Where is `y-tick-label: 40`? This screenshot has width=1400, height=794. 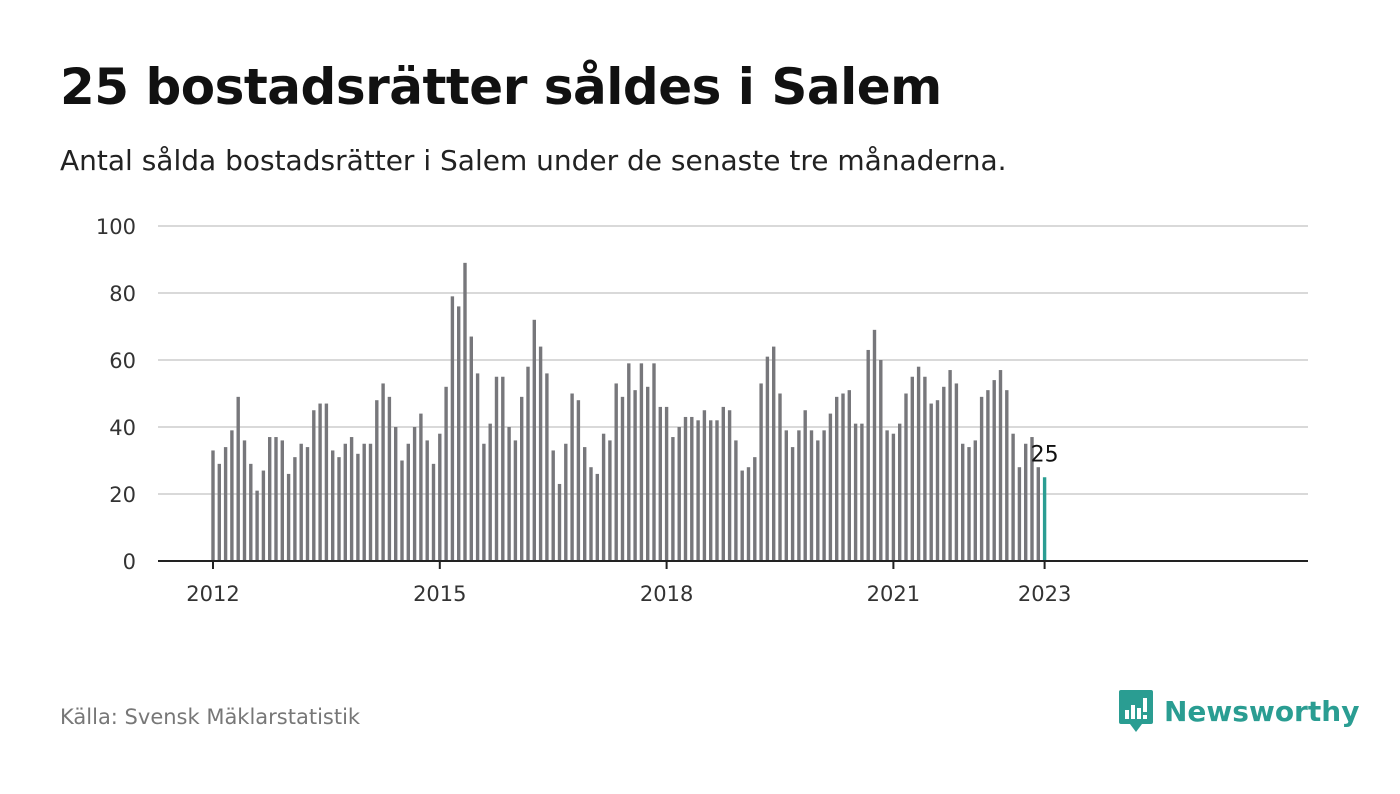 y-tick-label: 40 is located at coordinates (122, 428).